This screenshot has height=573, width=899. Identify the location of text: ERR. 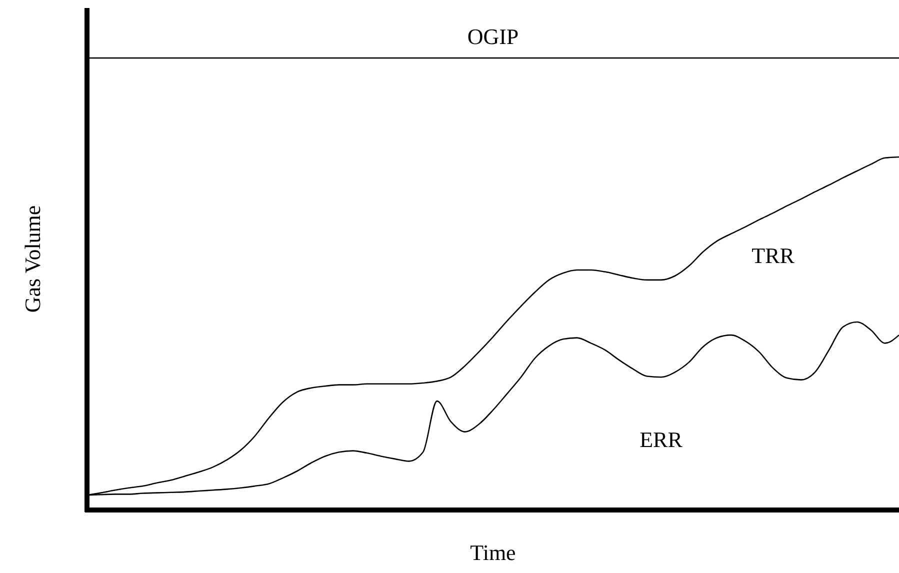
(661, 439).